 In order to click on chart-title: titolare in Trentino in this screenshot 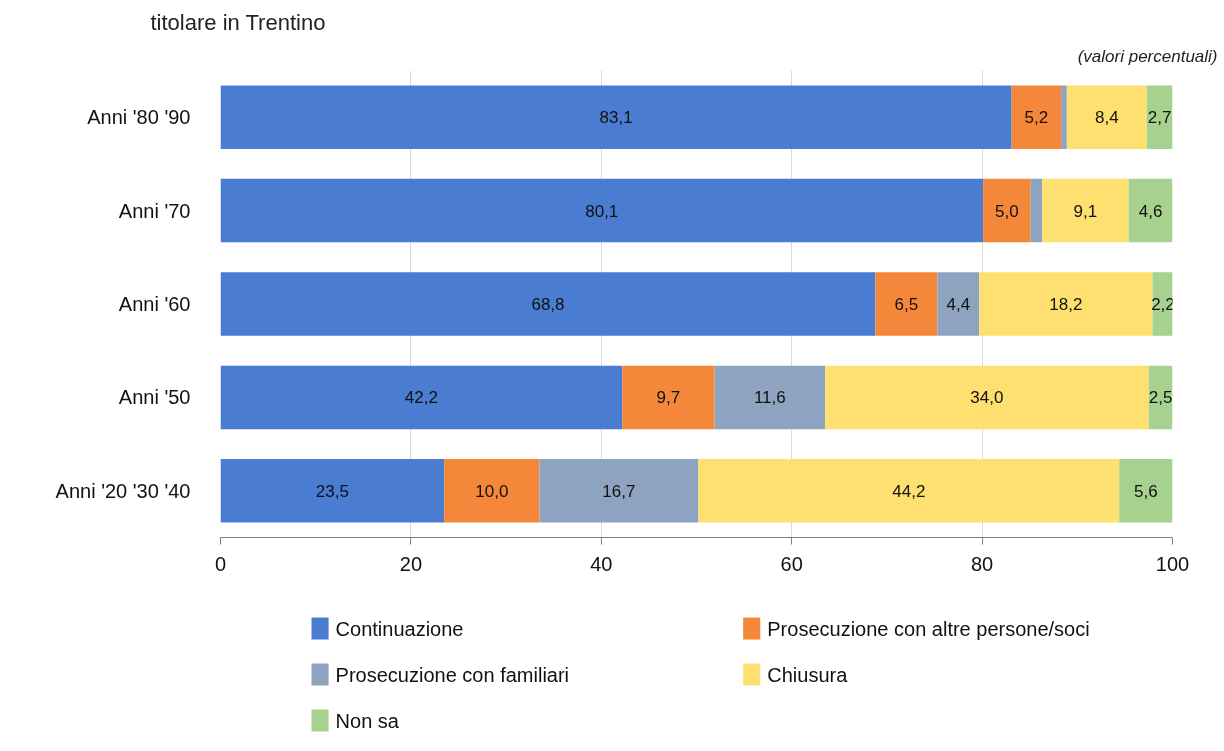, I will do `click(238, 22)`.